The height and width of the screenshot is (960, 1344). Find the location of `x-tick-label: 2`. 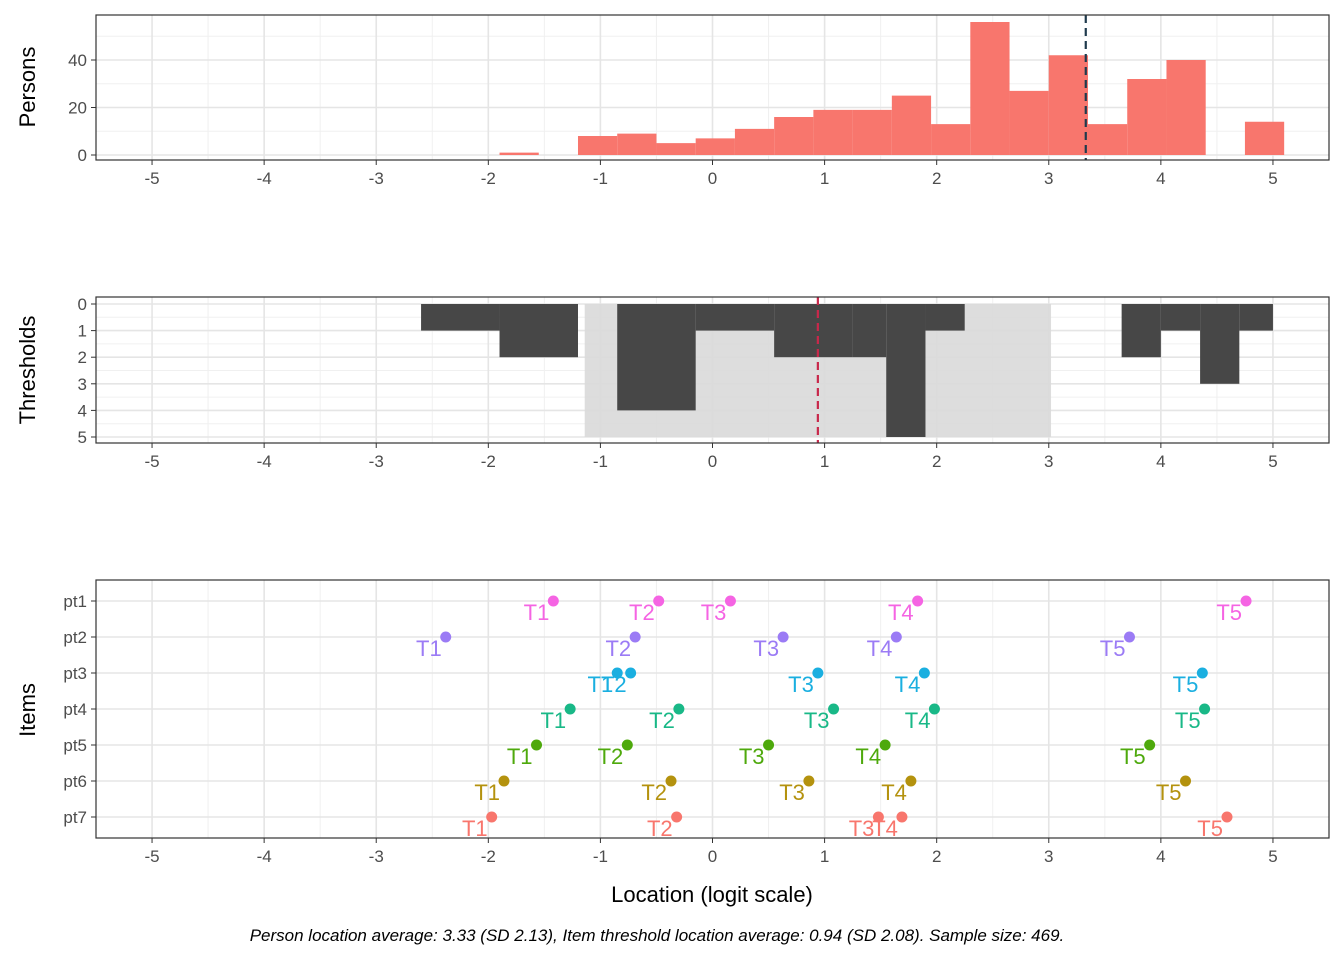

x-tick-label: 2 is located at coordinates (936, 856).